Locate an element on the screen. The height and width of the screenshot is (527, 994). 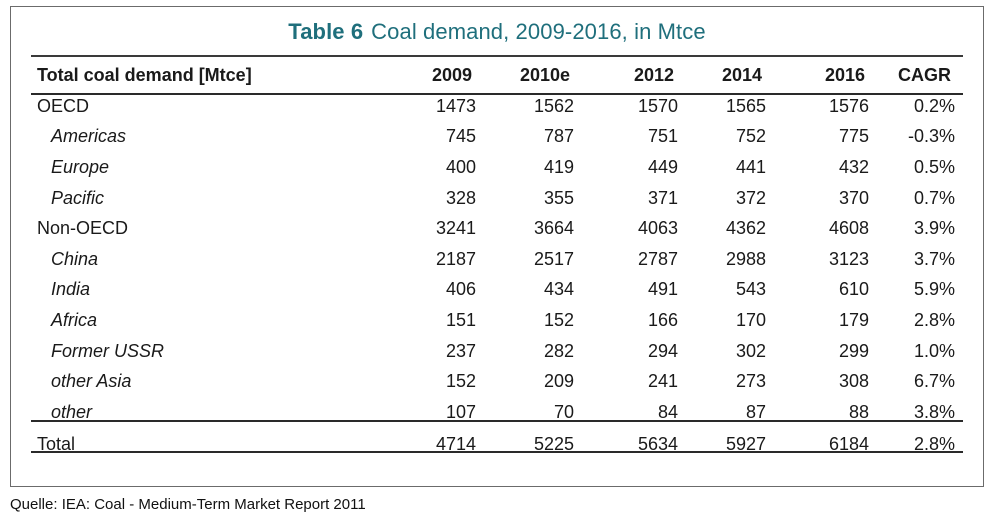
total-rule is located at coordinates (497, 421).